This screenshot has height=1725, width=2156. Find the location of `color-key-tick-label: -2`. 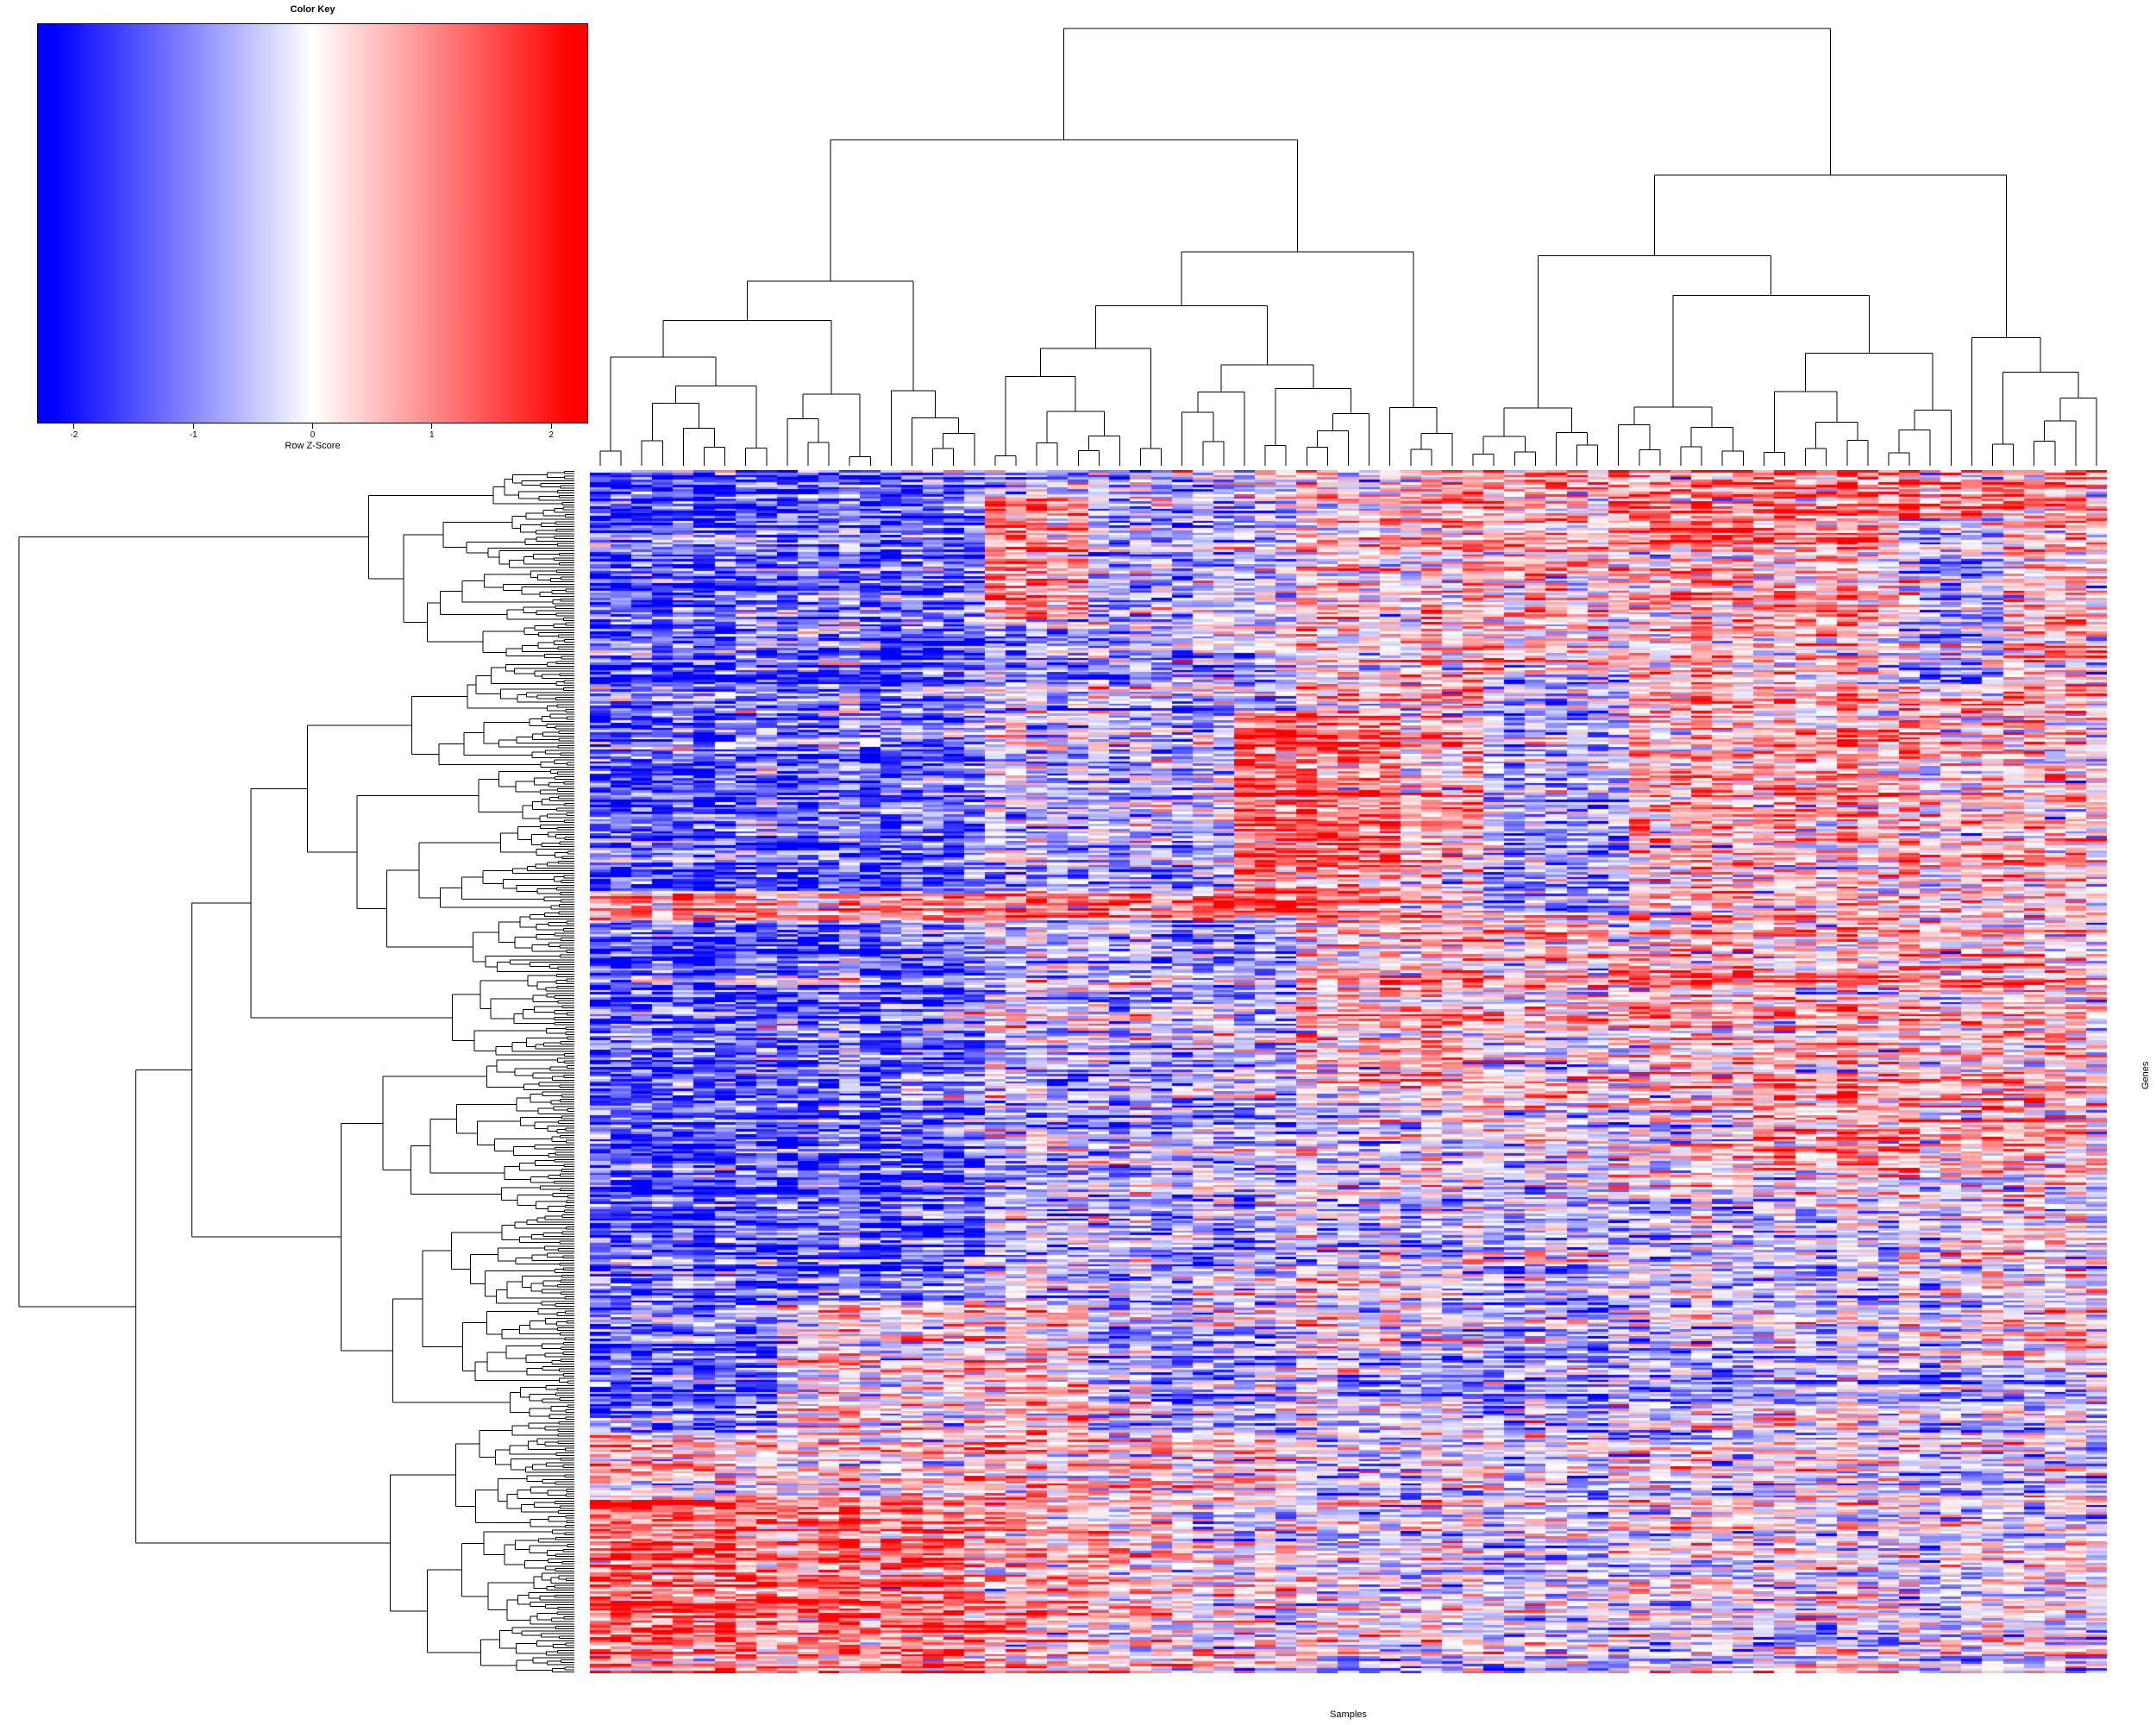

color-key-tick-label: -2 is located at coordinates (74, 435).